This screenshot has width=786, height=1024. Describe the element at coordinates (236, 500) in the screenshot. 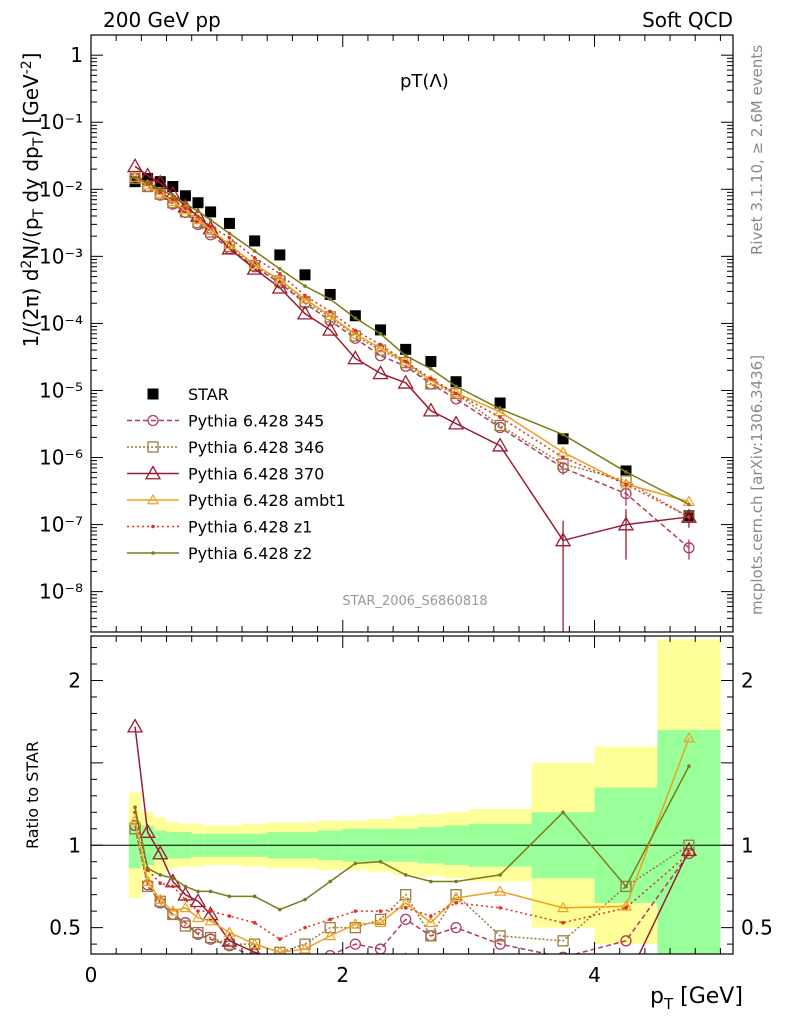

I see `legend-item: Pythia 6.428 ambt1` at that location.